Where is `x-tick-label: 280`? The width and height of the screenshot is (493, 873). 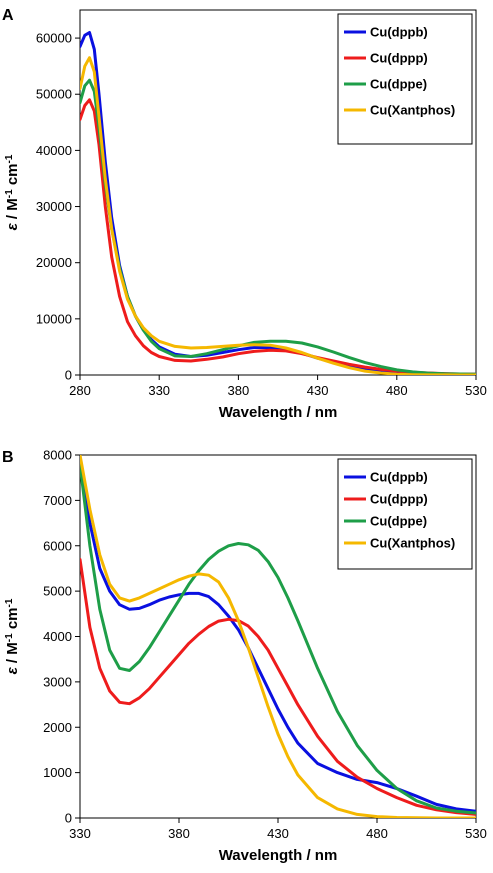
x-tick-label: 280 is located at coordinates (80, 390).